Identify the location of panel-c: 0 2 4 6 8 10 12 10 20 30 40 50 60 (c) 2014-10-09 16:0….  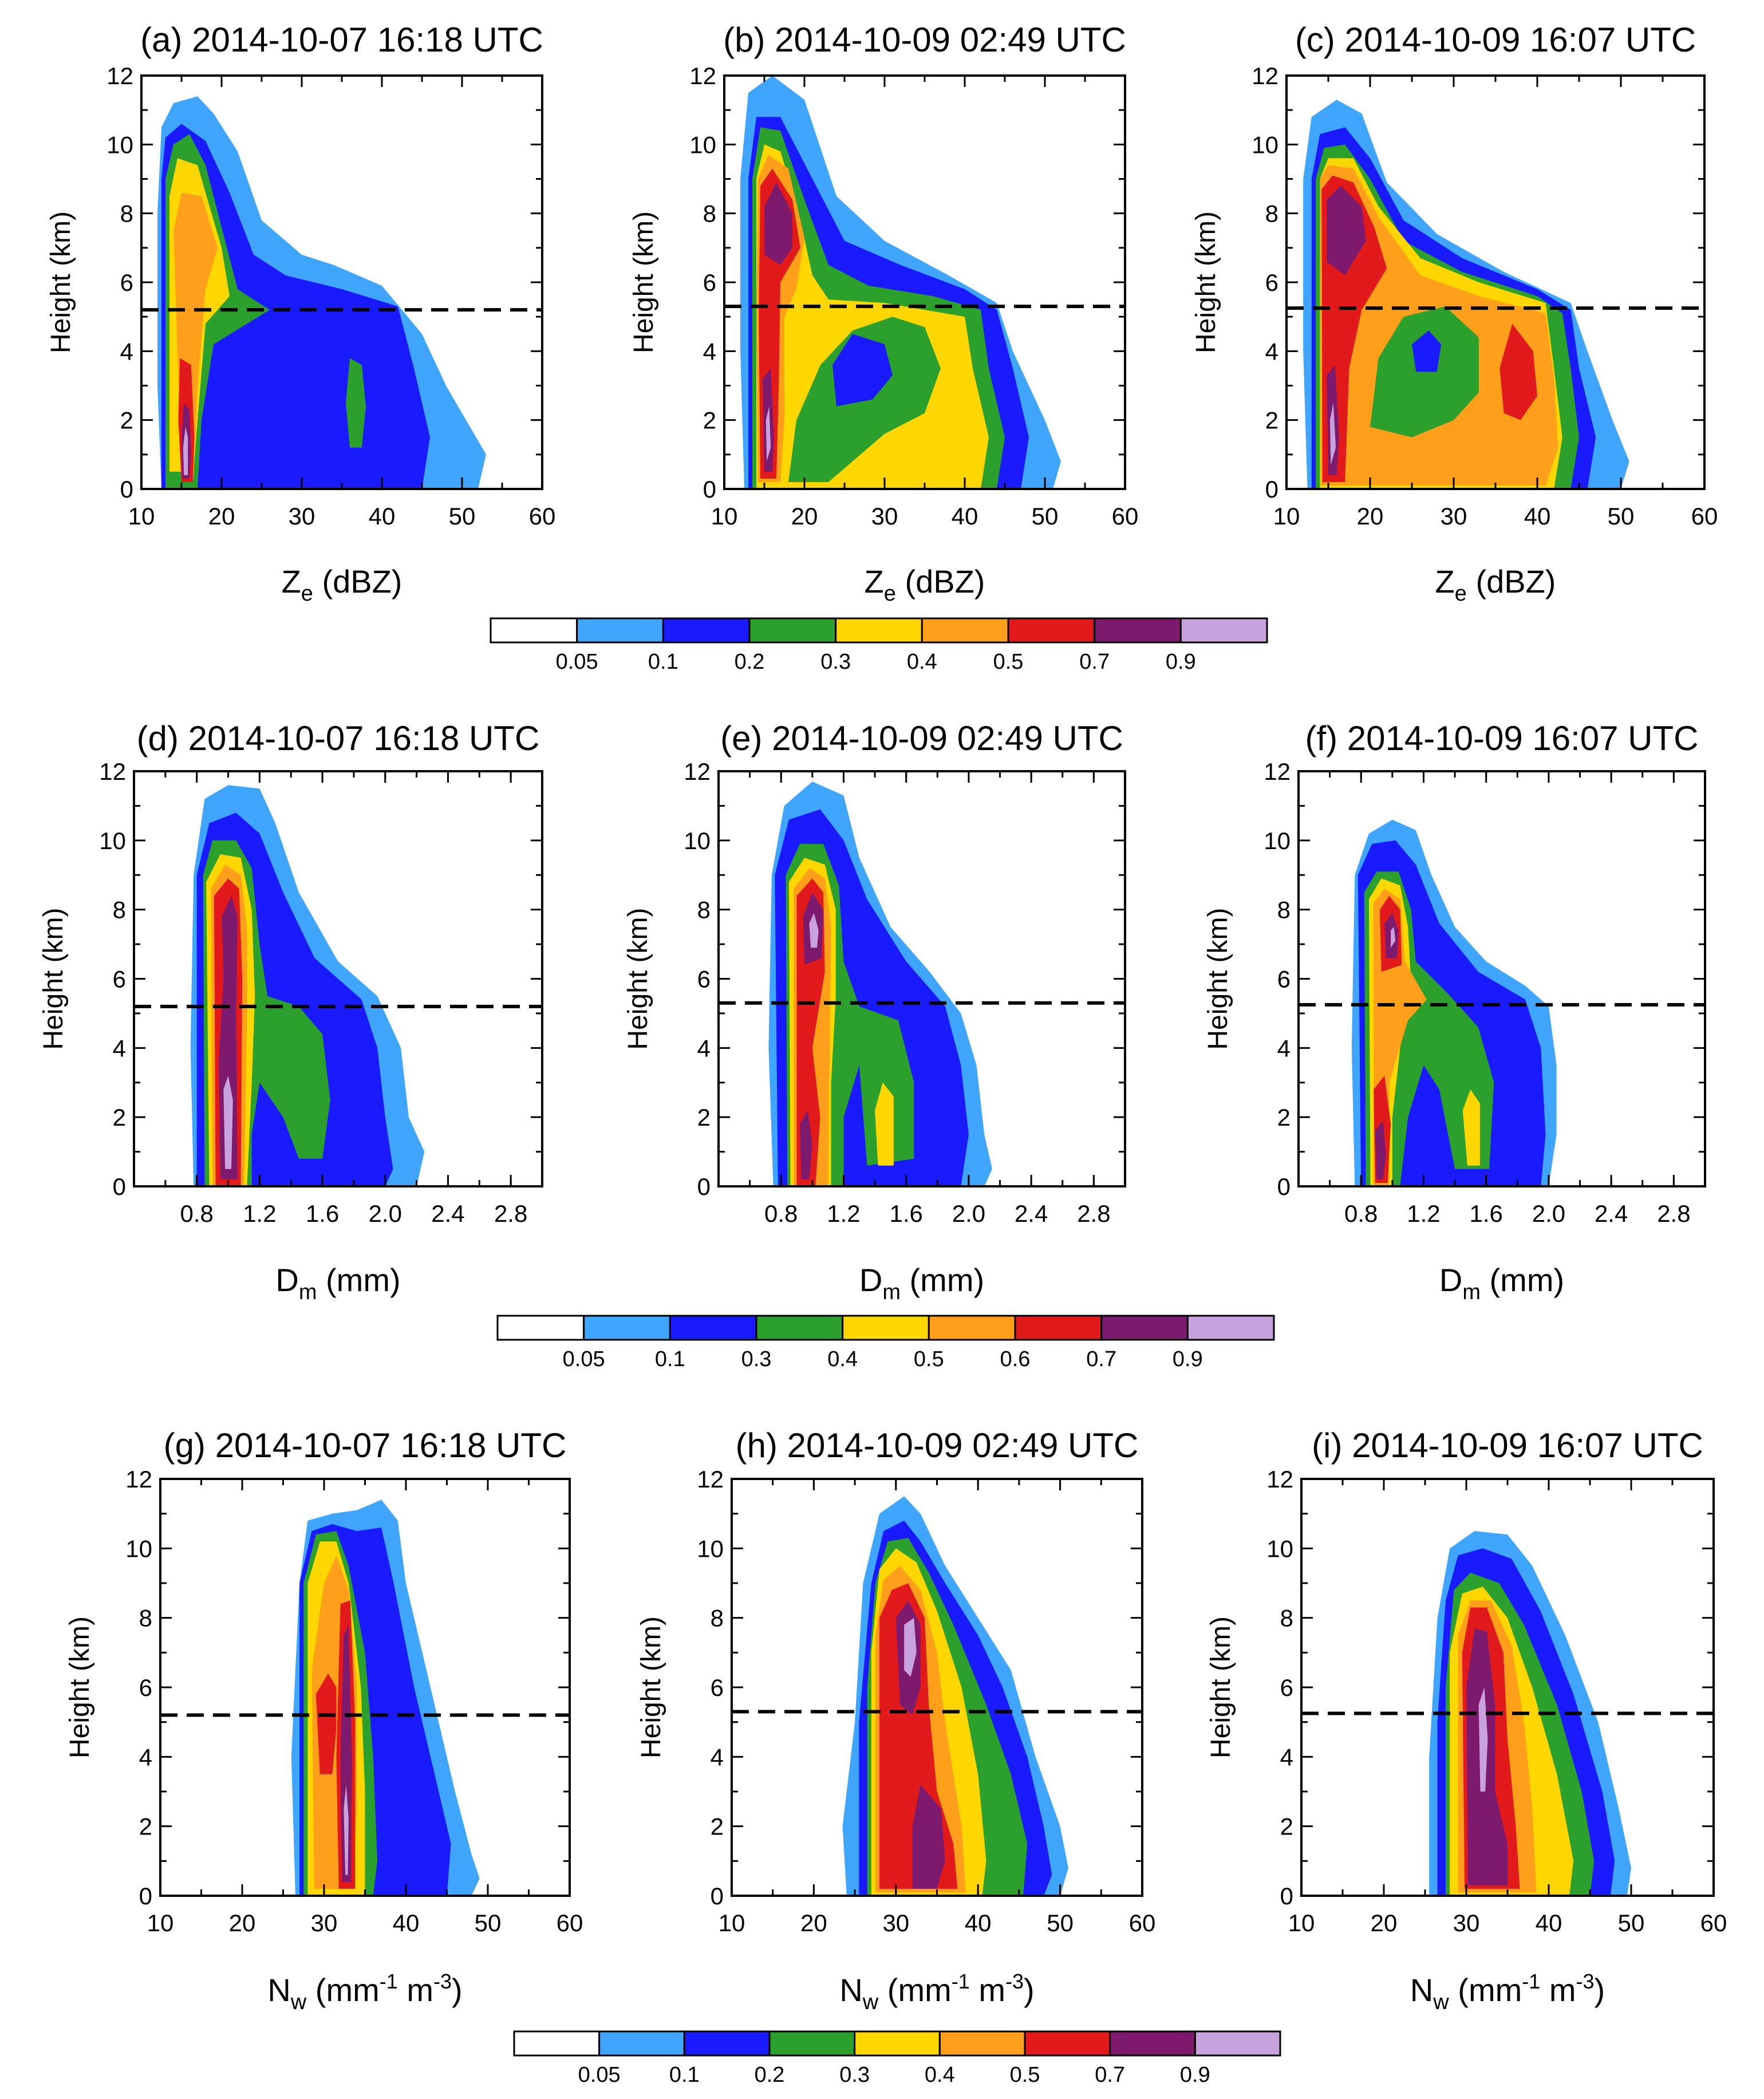
(1455, 313).